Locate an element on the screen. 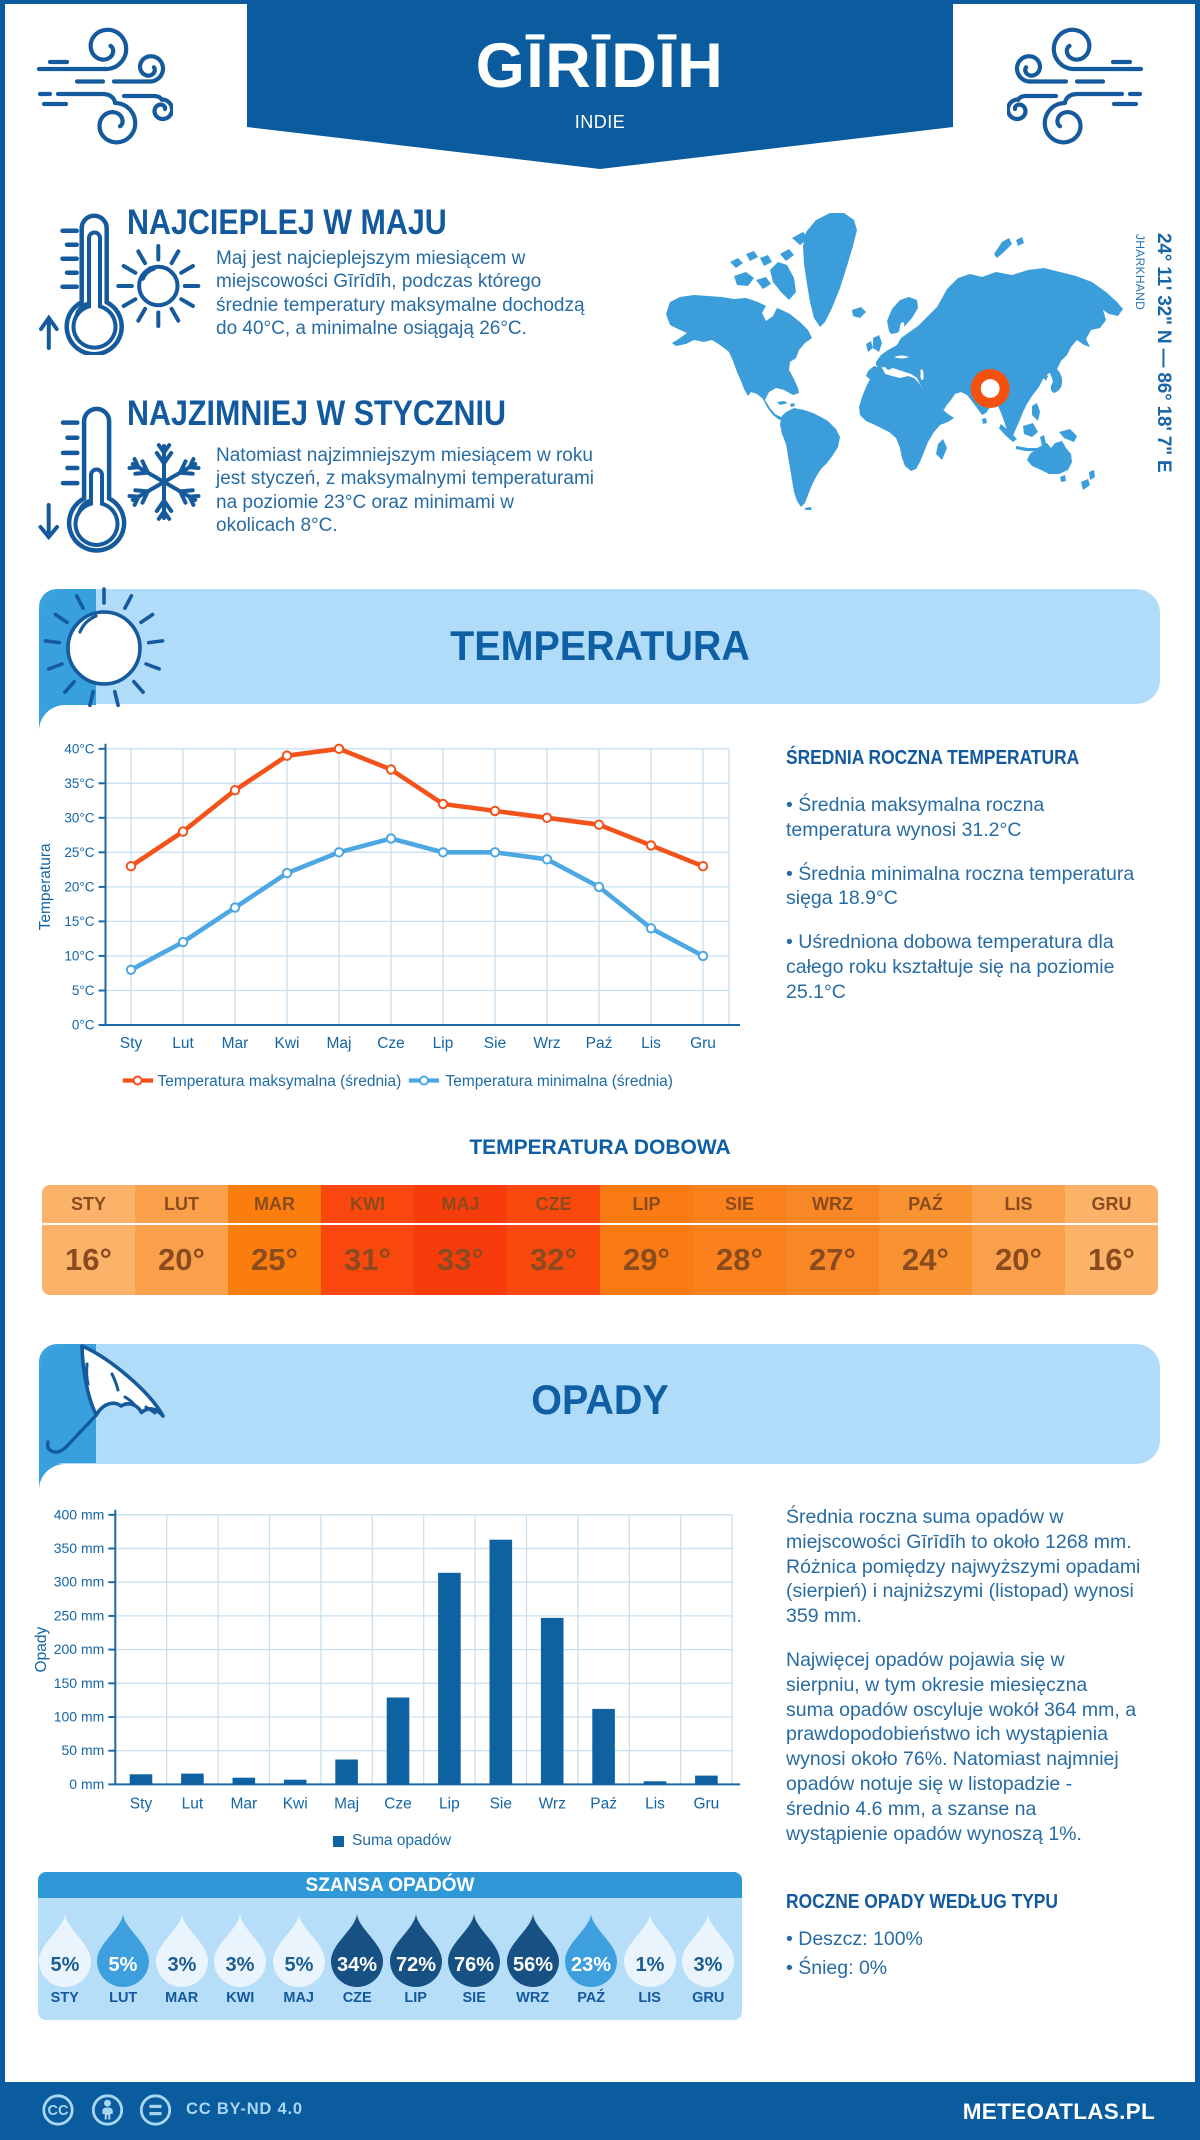  svg-text: 76% is located at coordinates (474, 1965).